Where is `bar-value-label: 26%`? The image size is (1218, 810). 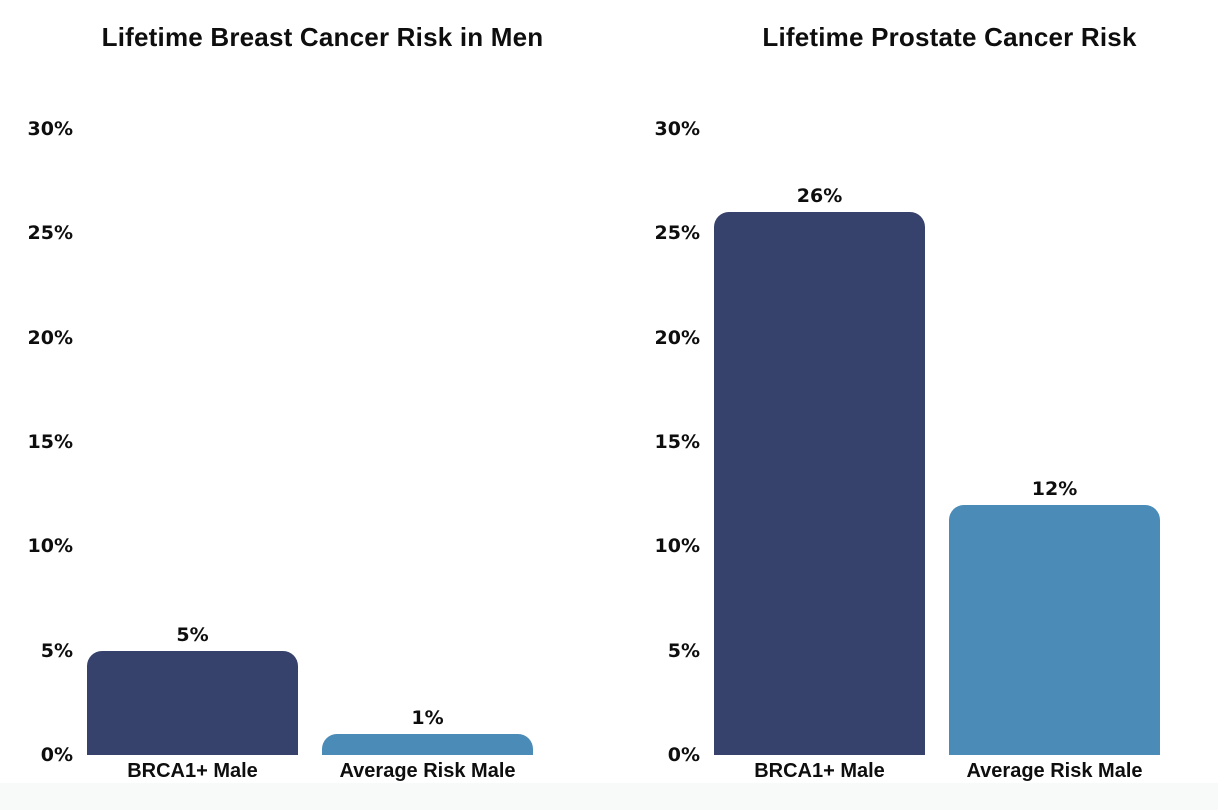
bar-value-label: 26% is located at coordinates (819, 196).